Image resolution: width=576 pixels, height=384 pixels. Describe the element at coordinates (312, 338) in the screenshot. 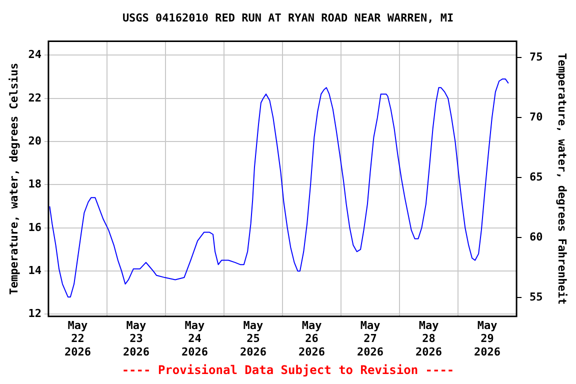

I see `x-tick-label: May 26 2026` at that location.